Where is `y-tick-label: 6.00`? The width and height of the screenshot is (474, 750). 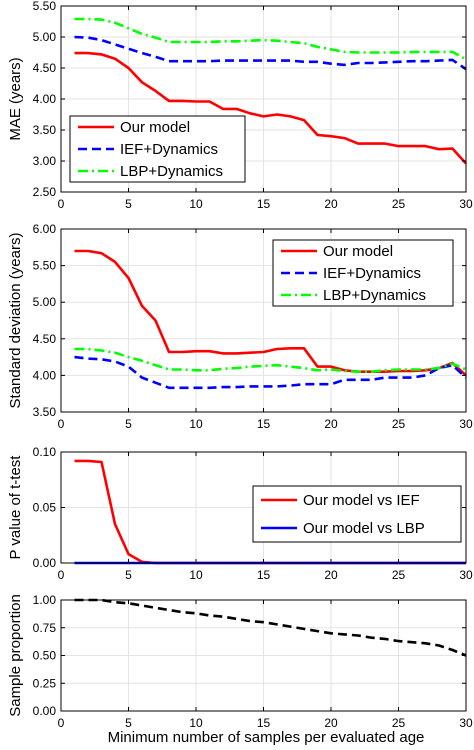 y-tick-label: 6.00 is located at coordinates (45, 229).